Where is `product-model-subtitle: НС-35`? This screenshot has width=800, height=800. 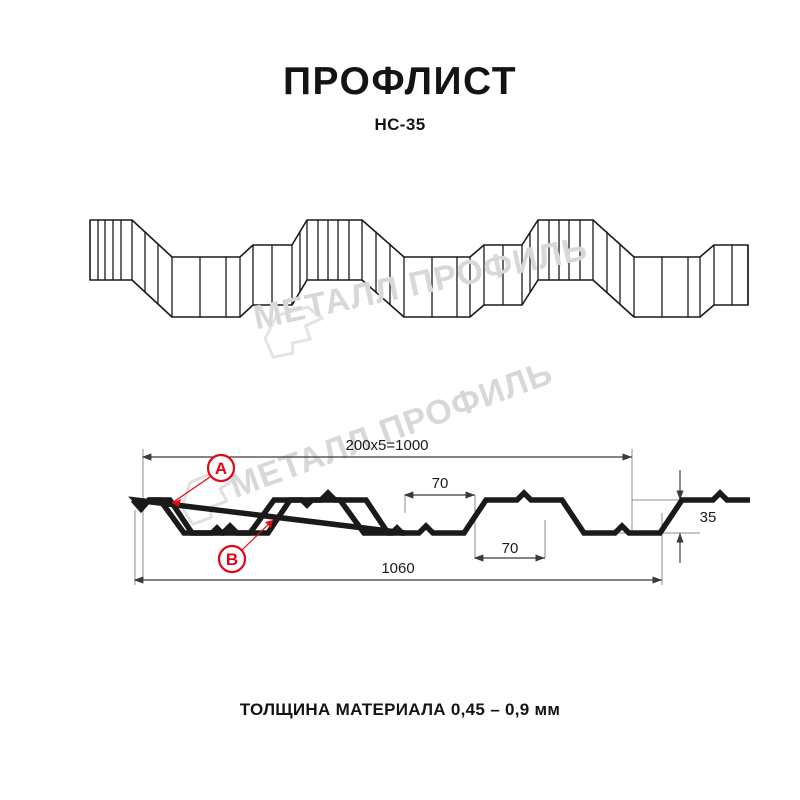 product-model-subtitle: НС-35 is located at coordinates (400, 124).